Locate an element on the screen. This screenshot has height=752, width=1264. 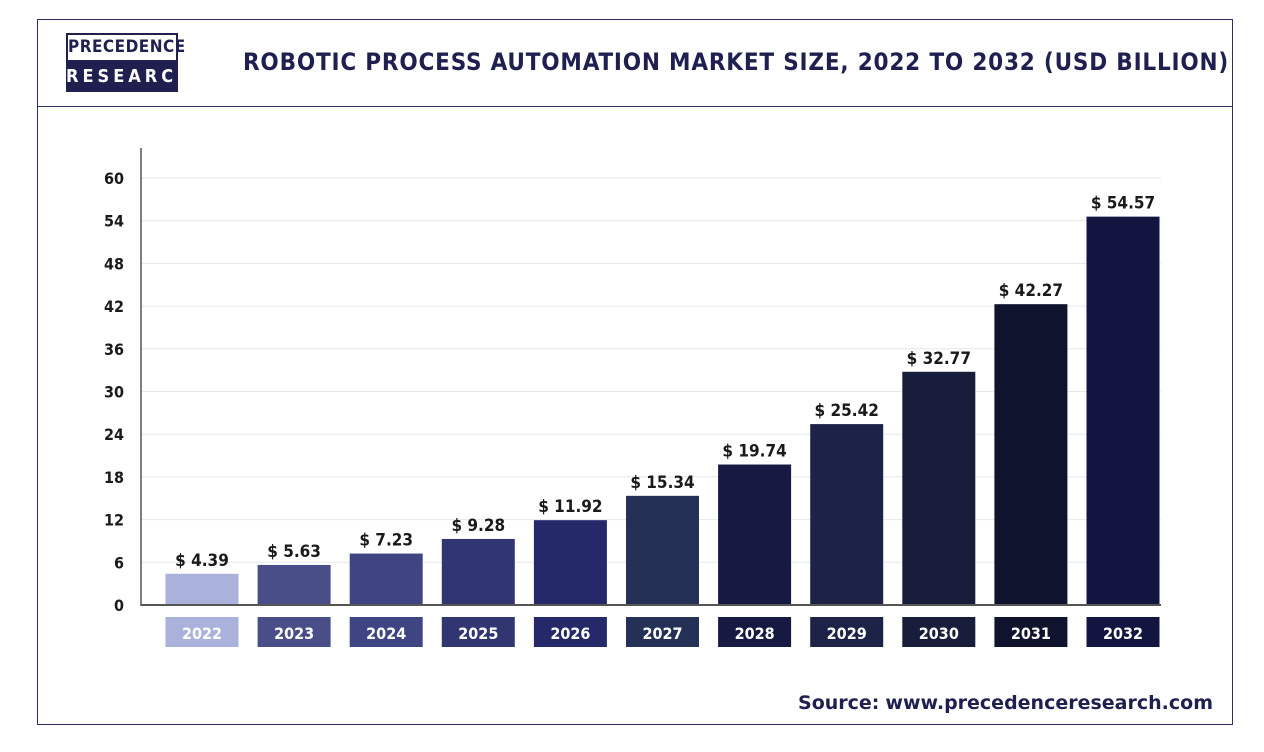
y-tick-label: 48 is located at coordinates (114, 263).